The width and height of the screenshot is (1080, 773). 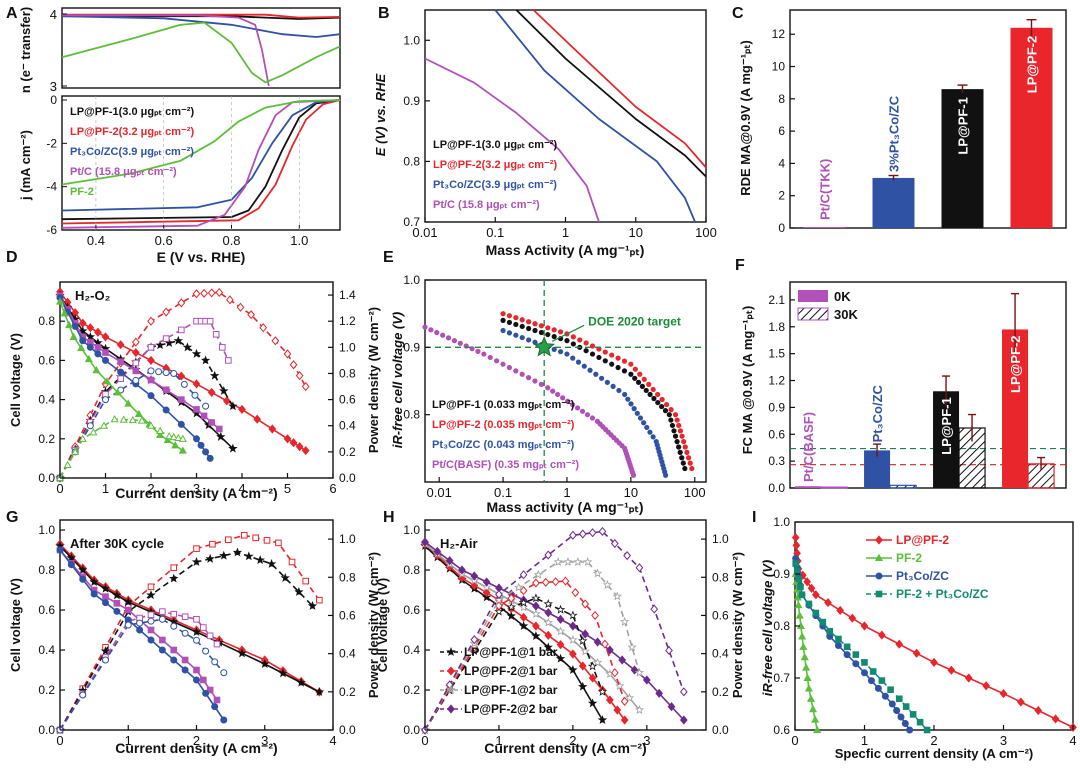 What do you see at coordinates (595, 116) in the screenshot?
I see `series-line-pt3co-zc` at bounding box center [595, 116].